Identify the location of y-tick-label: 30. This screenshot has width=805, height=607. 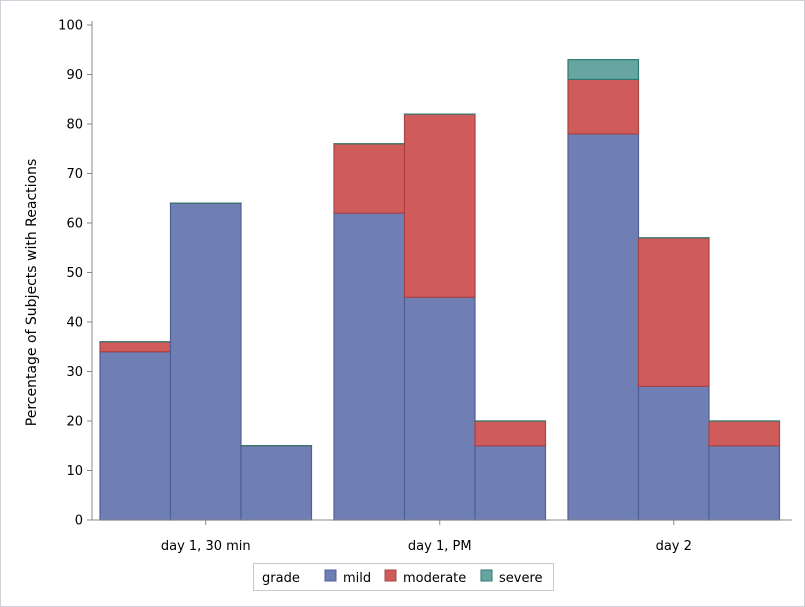
(74, 372).